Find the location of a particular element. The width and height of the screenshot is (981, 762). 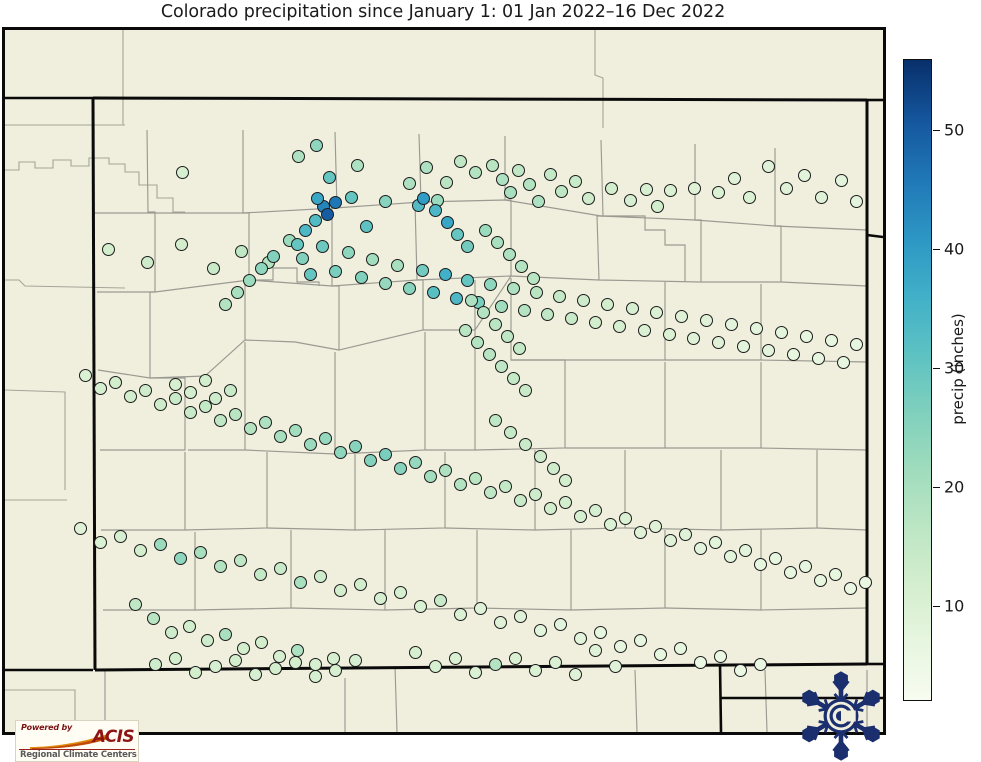

colorbar-tick-label: 20 is located at coordinates (954, 487).